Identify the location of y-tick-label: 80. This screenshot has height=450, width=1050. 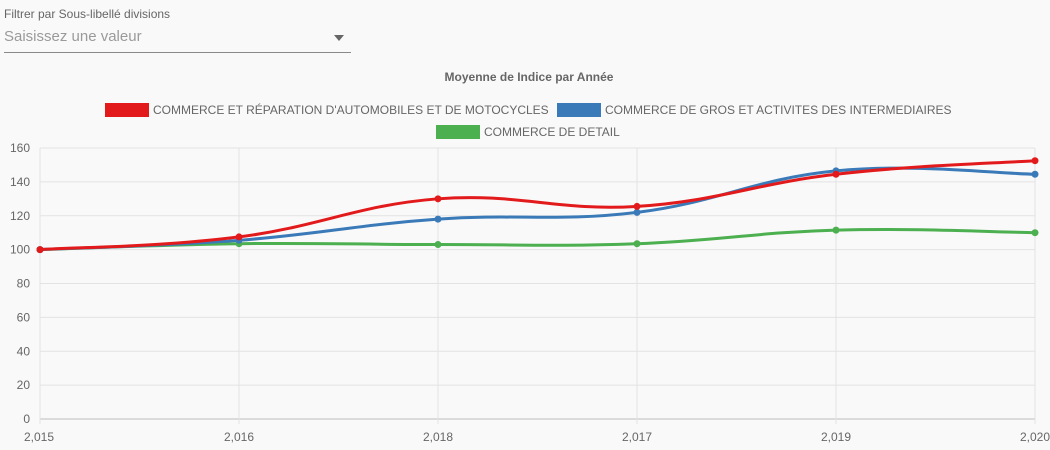
(24, 284).